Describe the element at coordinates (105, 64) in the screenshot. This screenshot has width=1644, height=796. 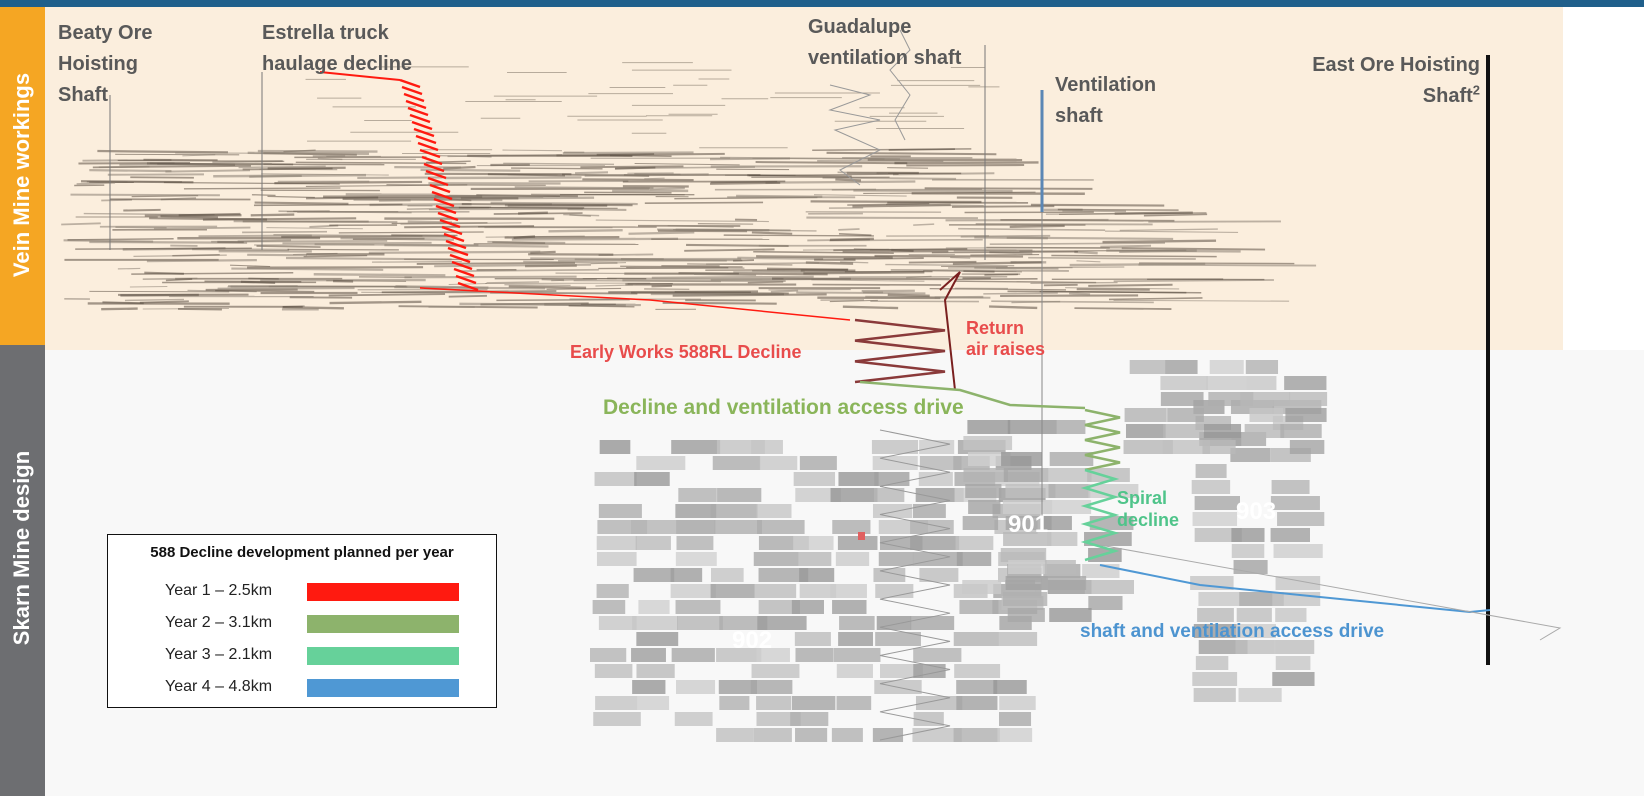
I see `shaft-label: Beaty Ore Hoisting Shaft` at that location.